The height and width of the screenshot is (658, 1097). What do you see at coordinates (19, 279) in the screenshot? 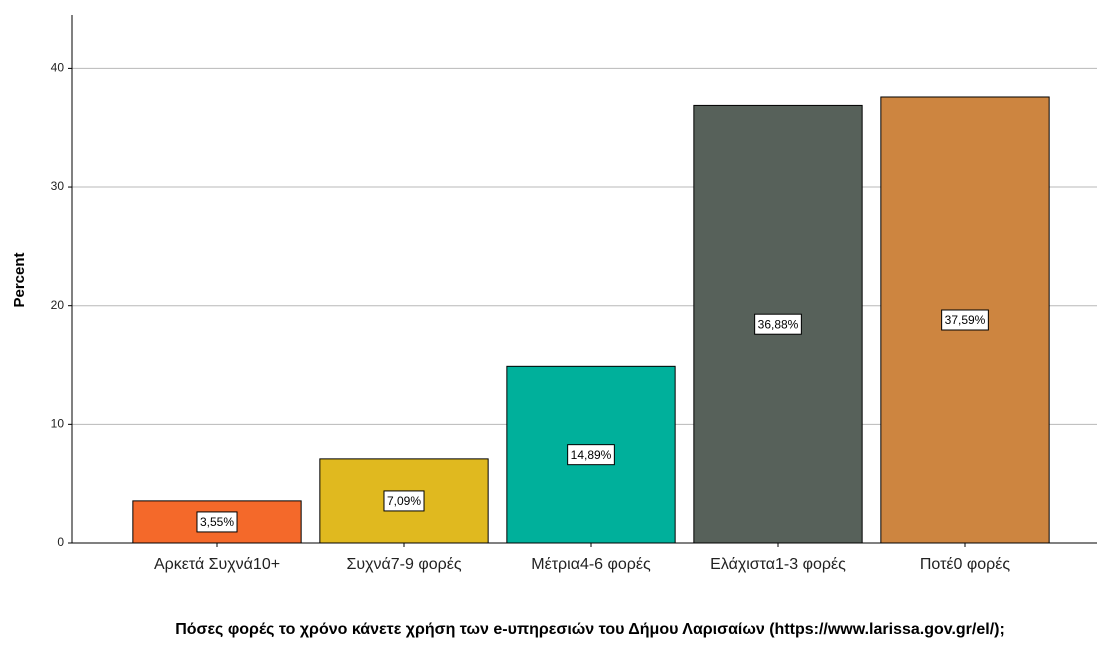
I see `y-axis-label: Percent` at bounding box center [19, 279].